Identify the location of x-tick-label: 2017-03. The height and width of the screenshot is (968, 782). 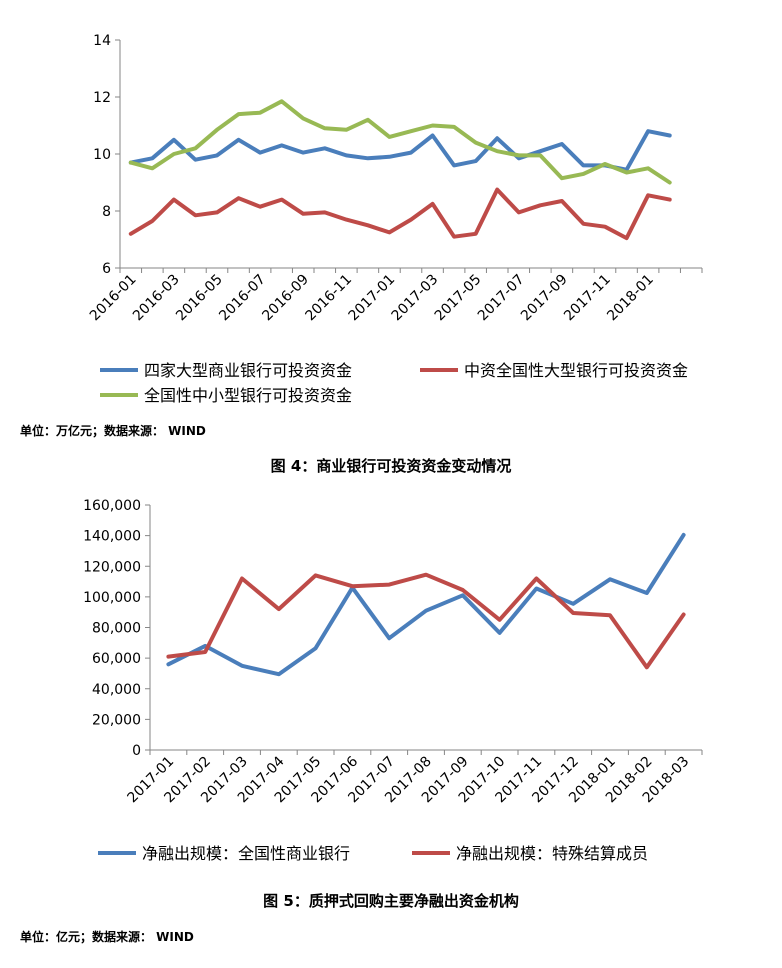
(415, 298).